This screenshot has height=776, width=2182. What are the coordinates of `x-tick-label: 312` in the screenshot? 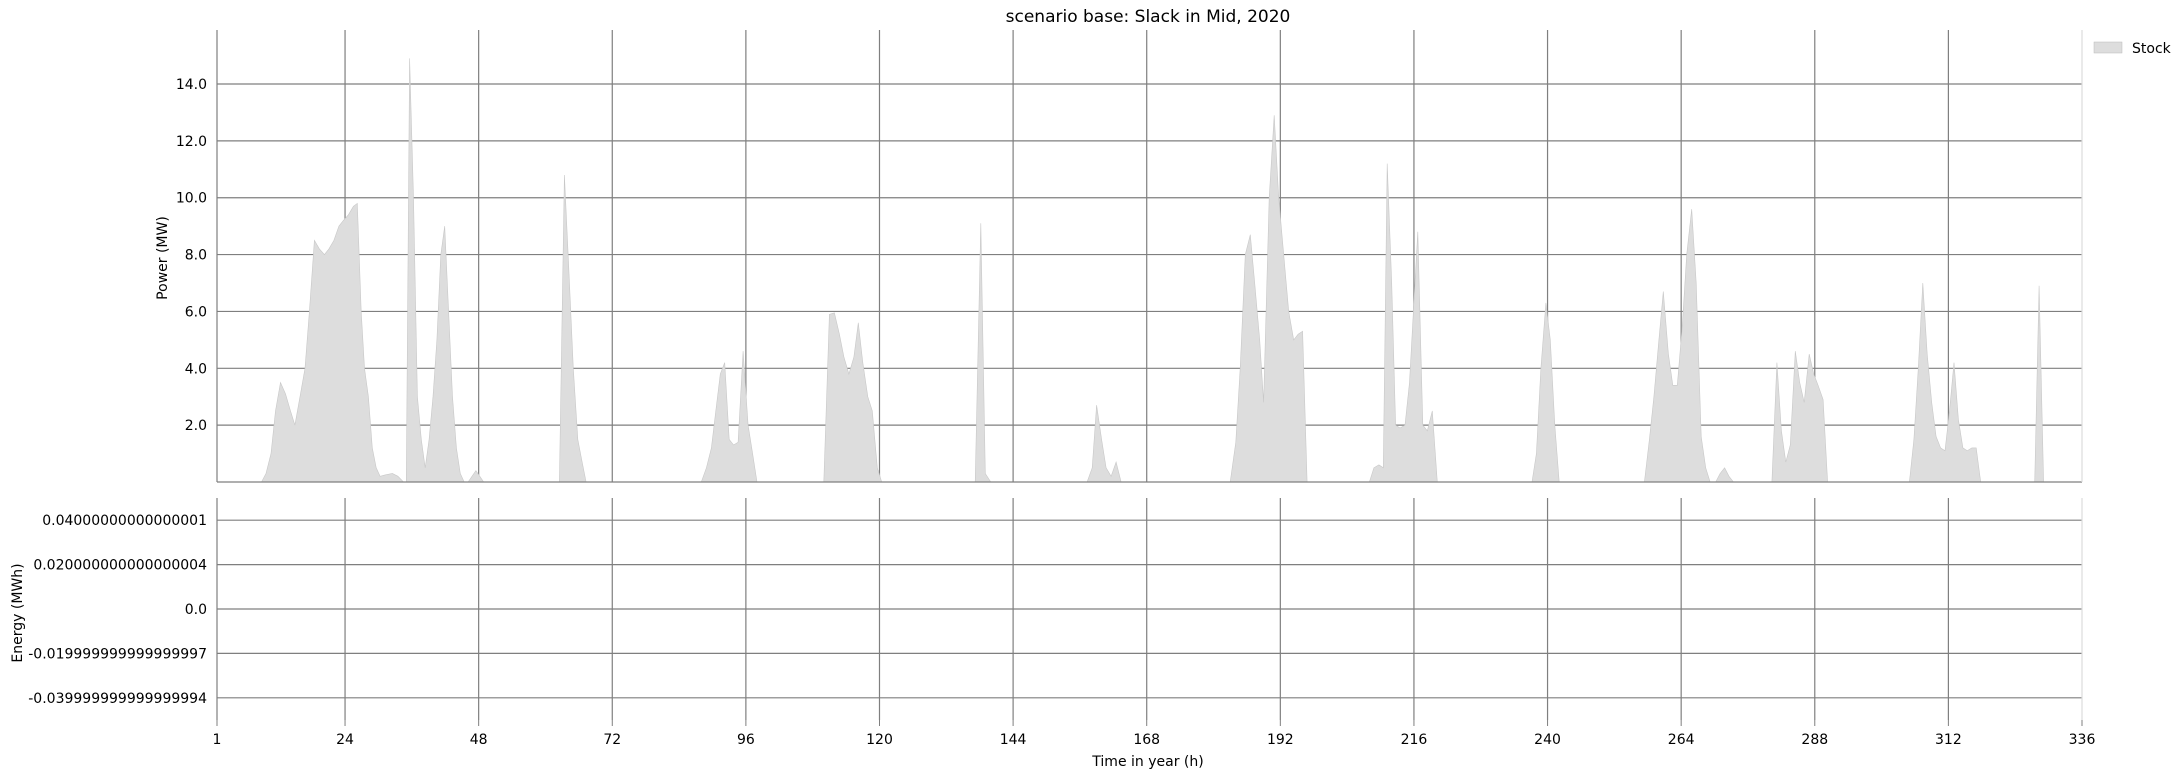 It's located at (1948, 740).